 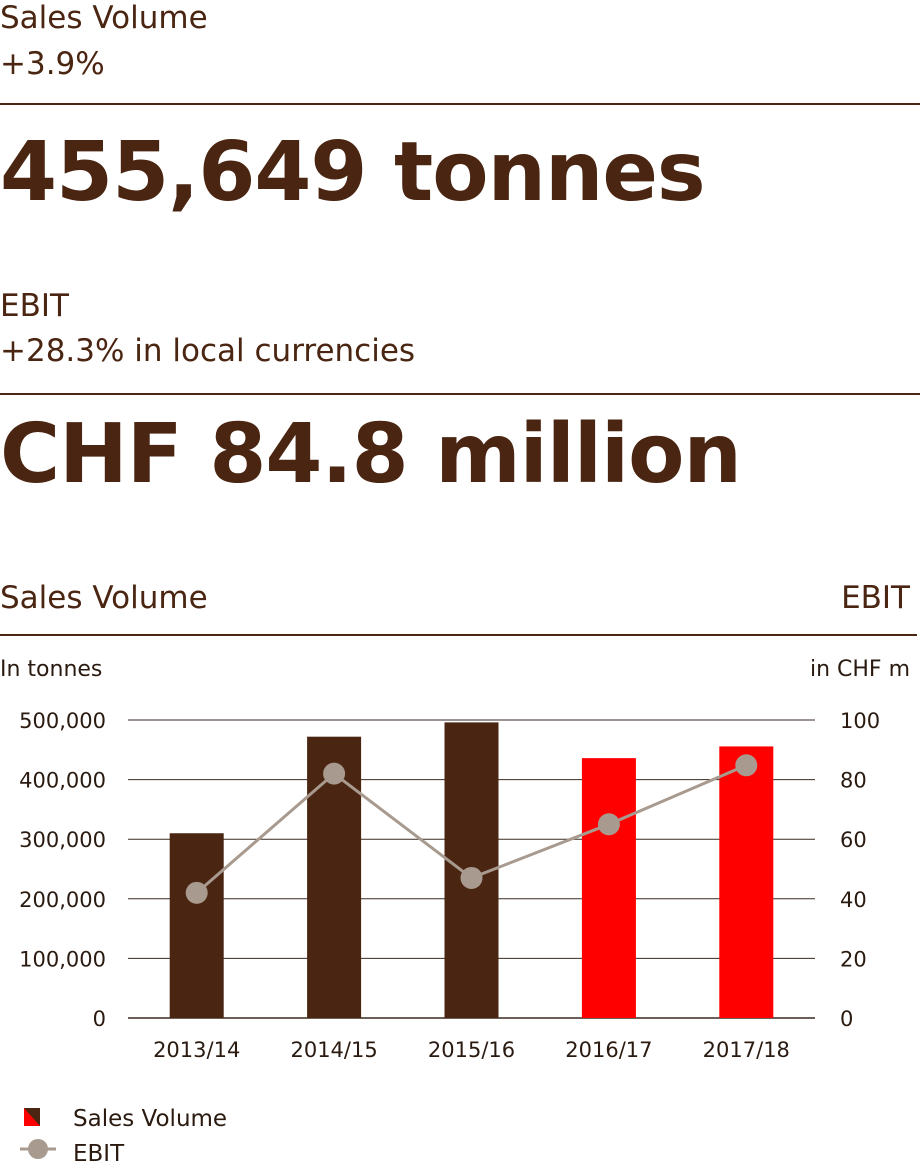 I want to click on x-tick-label: 2015/16, so click(x=471, y=1050).